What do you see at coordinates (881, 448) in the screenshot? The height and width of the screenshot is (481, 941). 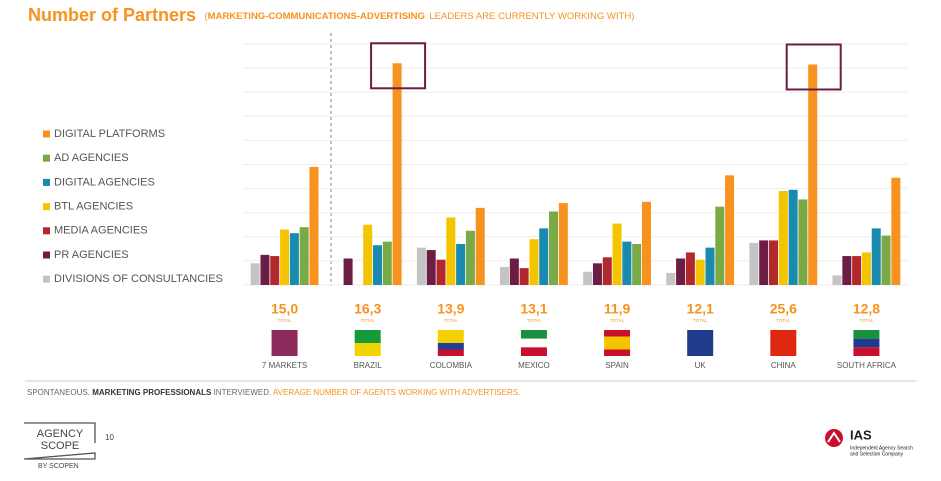 I see `ias-tagline: Independent Agency Search` at bounding box center [881, 448].